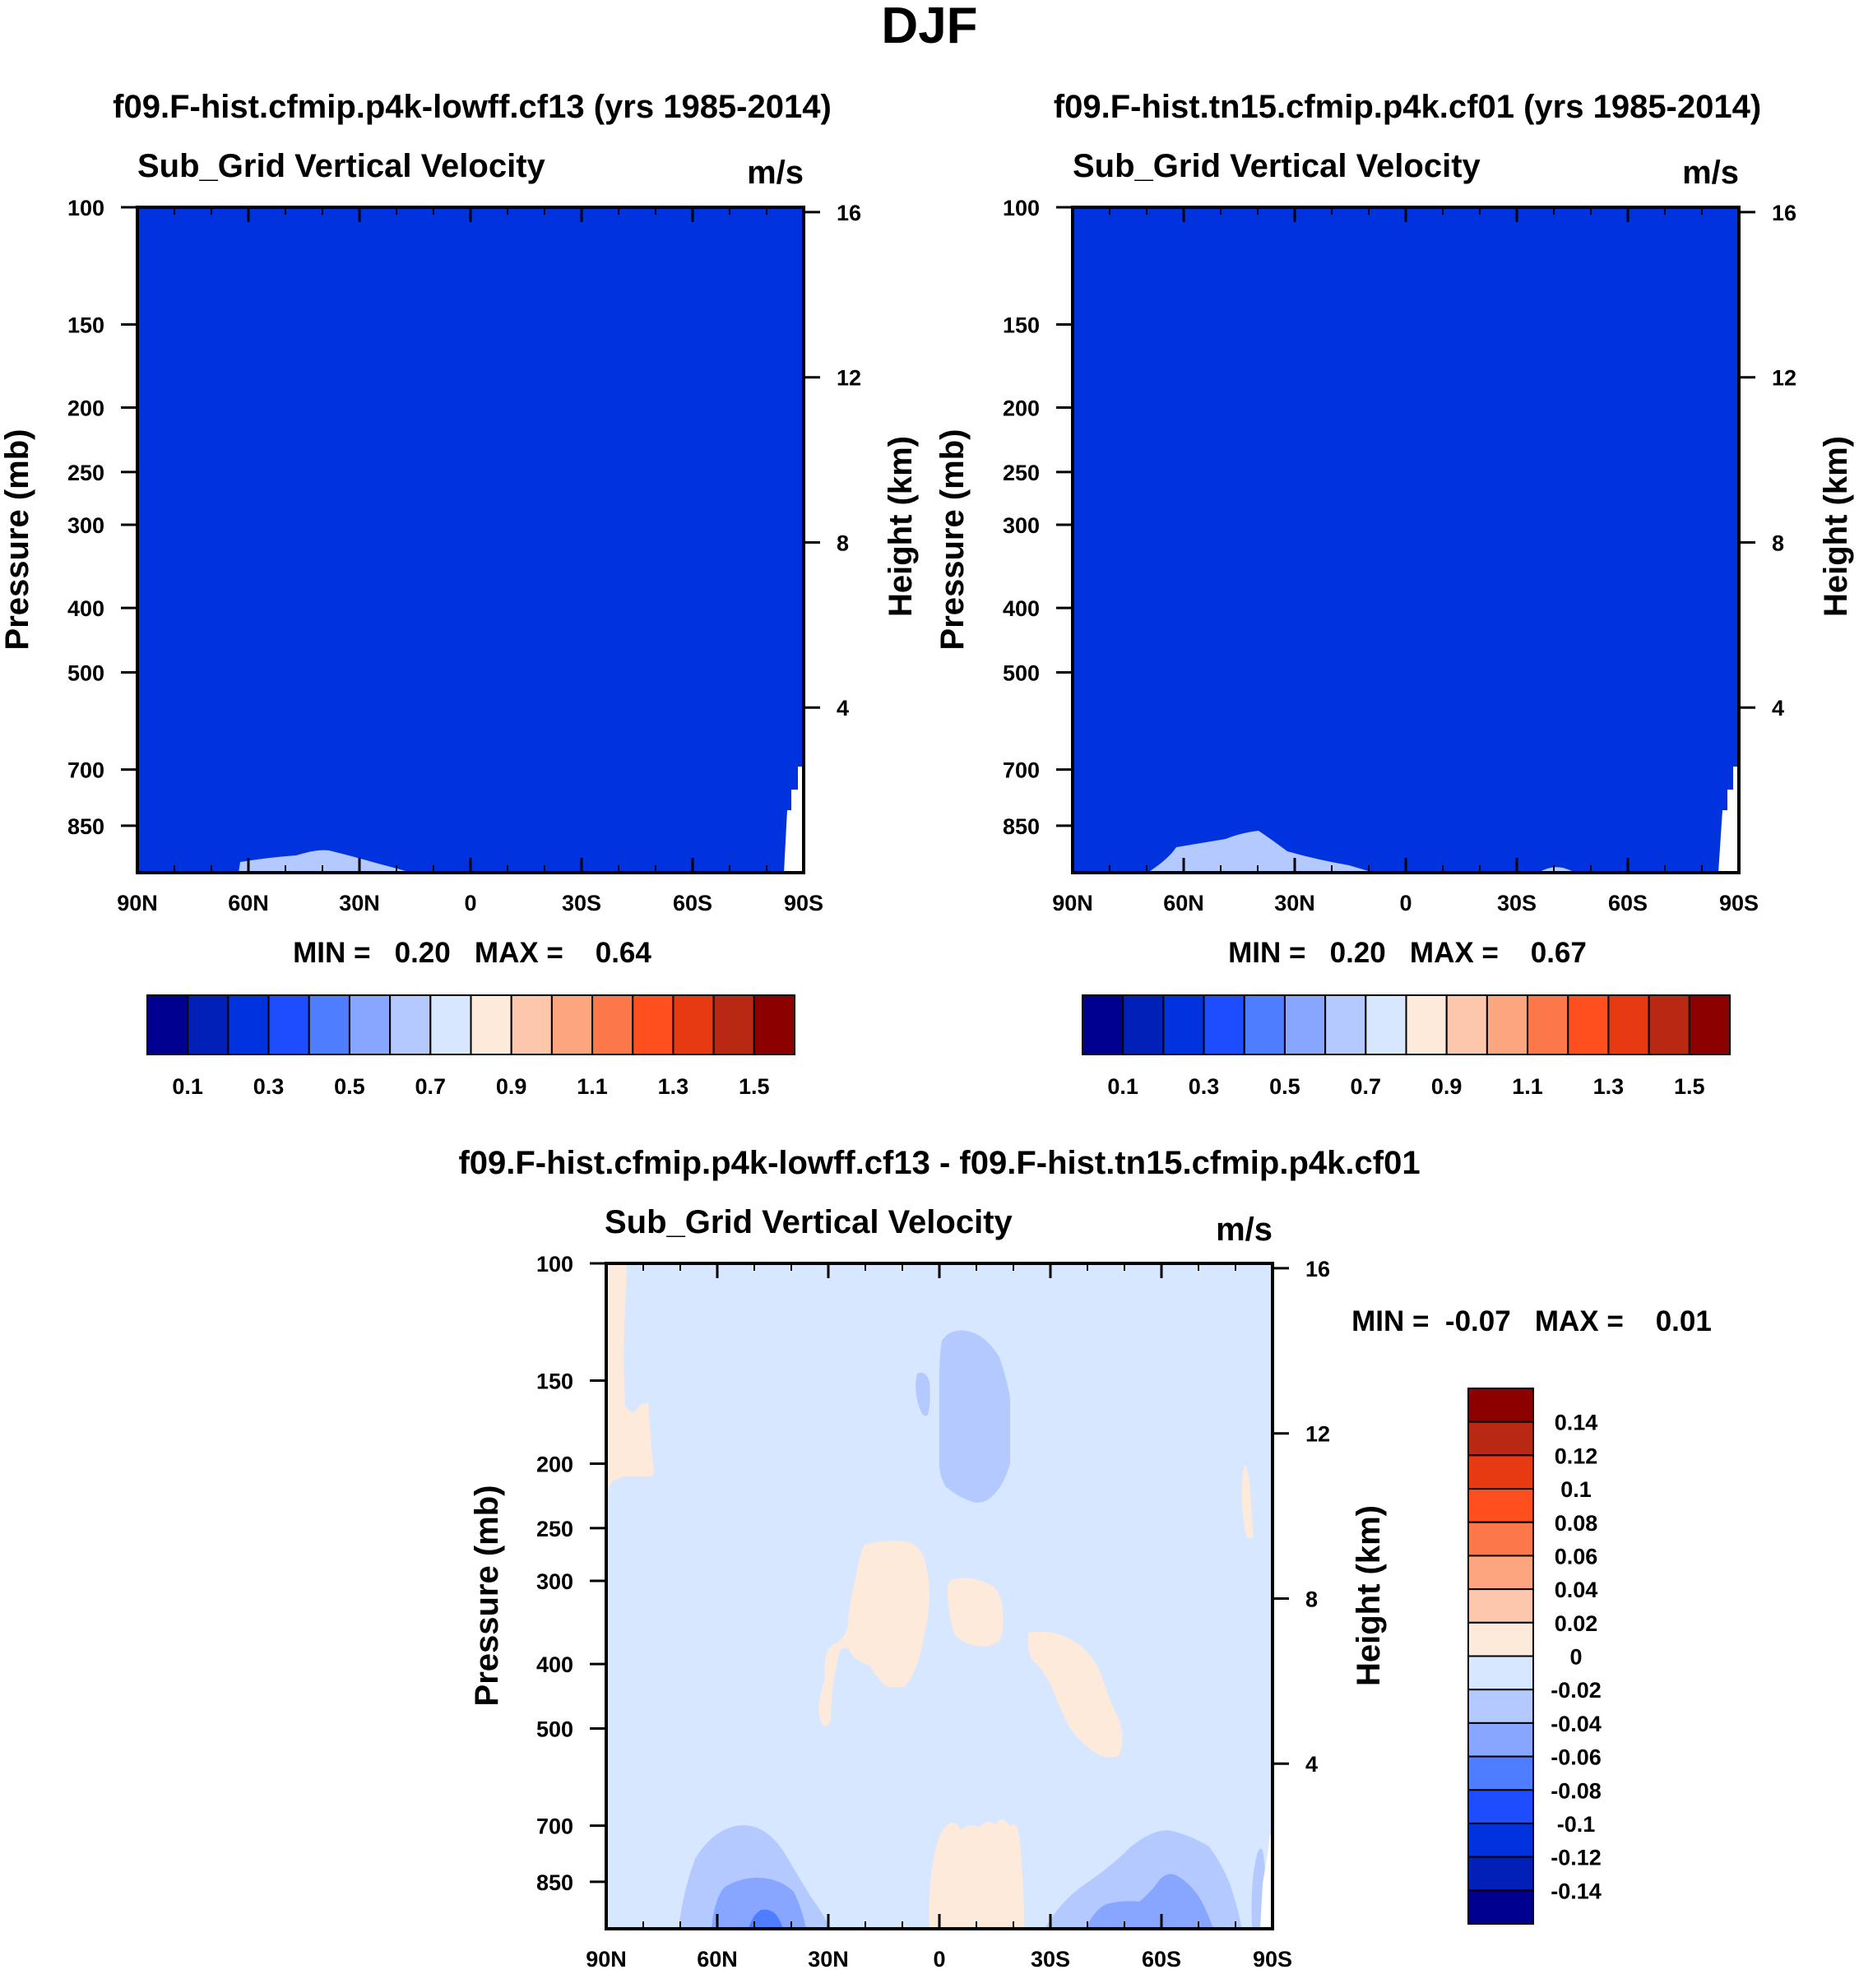  Describe the element at coordinates (1728, 820) in the screenshot. I see `panel-b-missing-region` at that location.